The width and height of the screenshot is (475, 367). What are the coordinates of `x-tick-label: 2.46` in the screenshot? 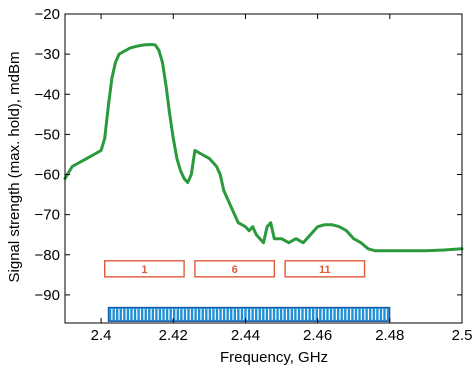 It's located at (317, 335).